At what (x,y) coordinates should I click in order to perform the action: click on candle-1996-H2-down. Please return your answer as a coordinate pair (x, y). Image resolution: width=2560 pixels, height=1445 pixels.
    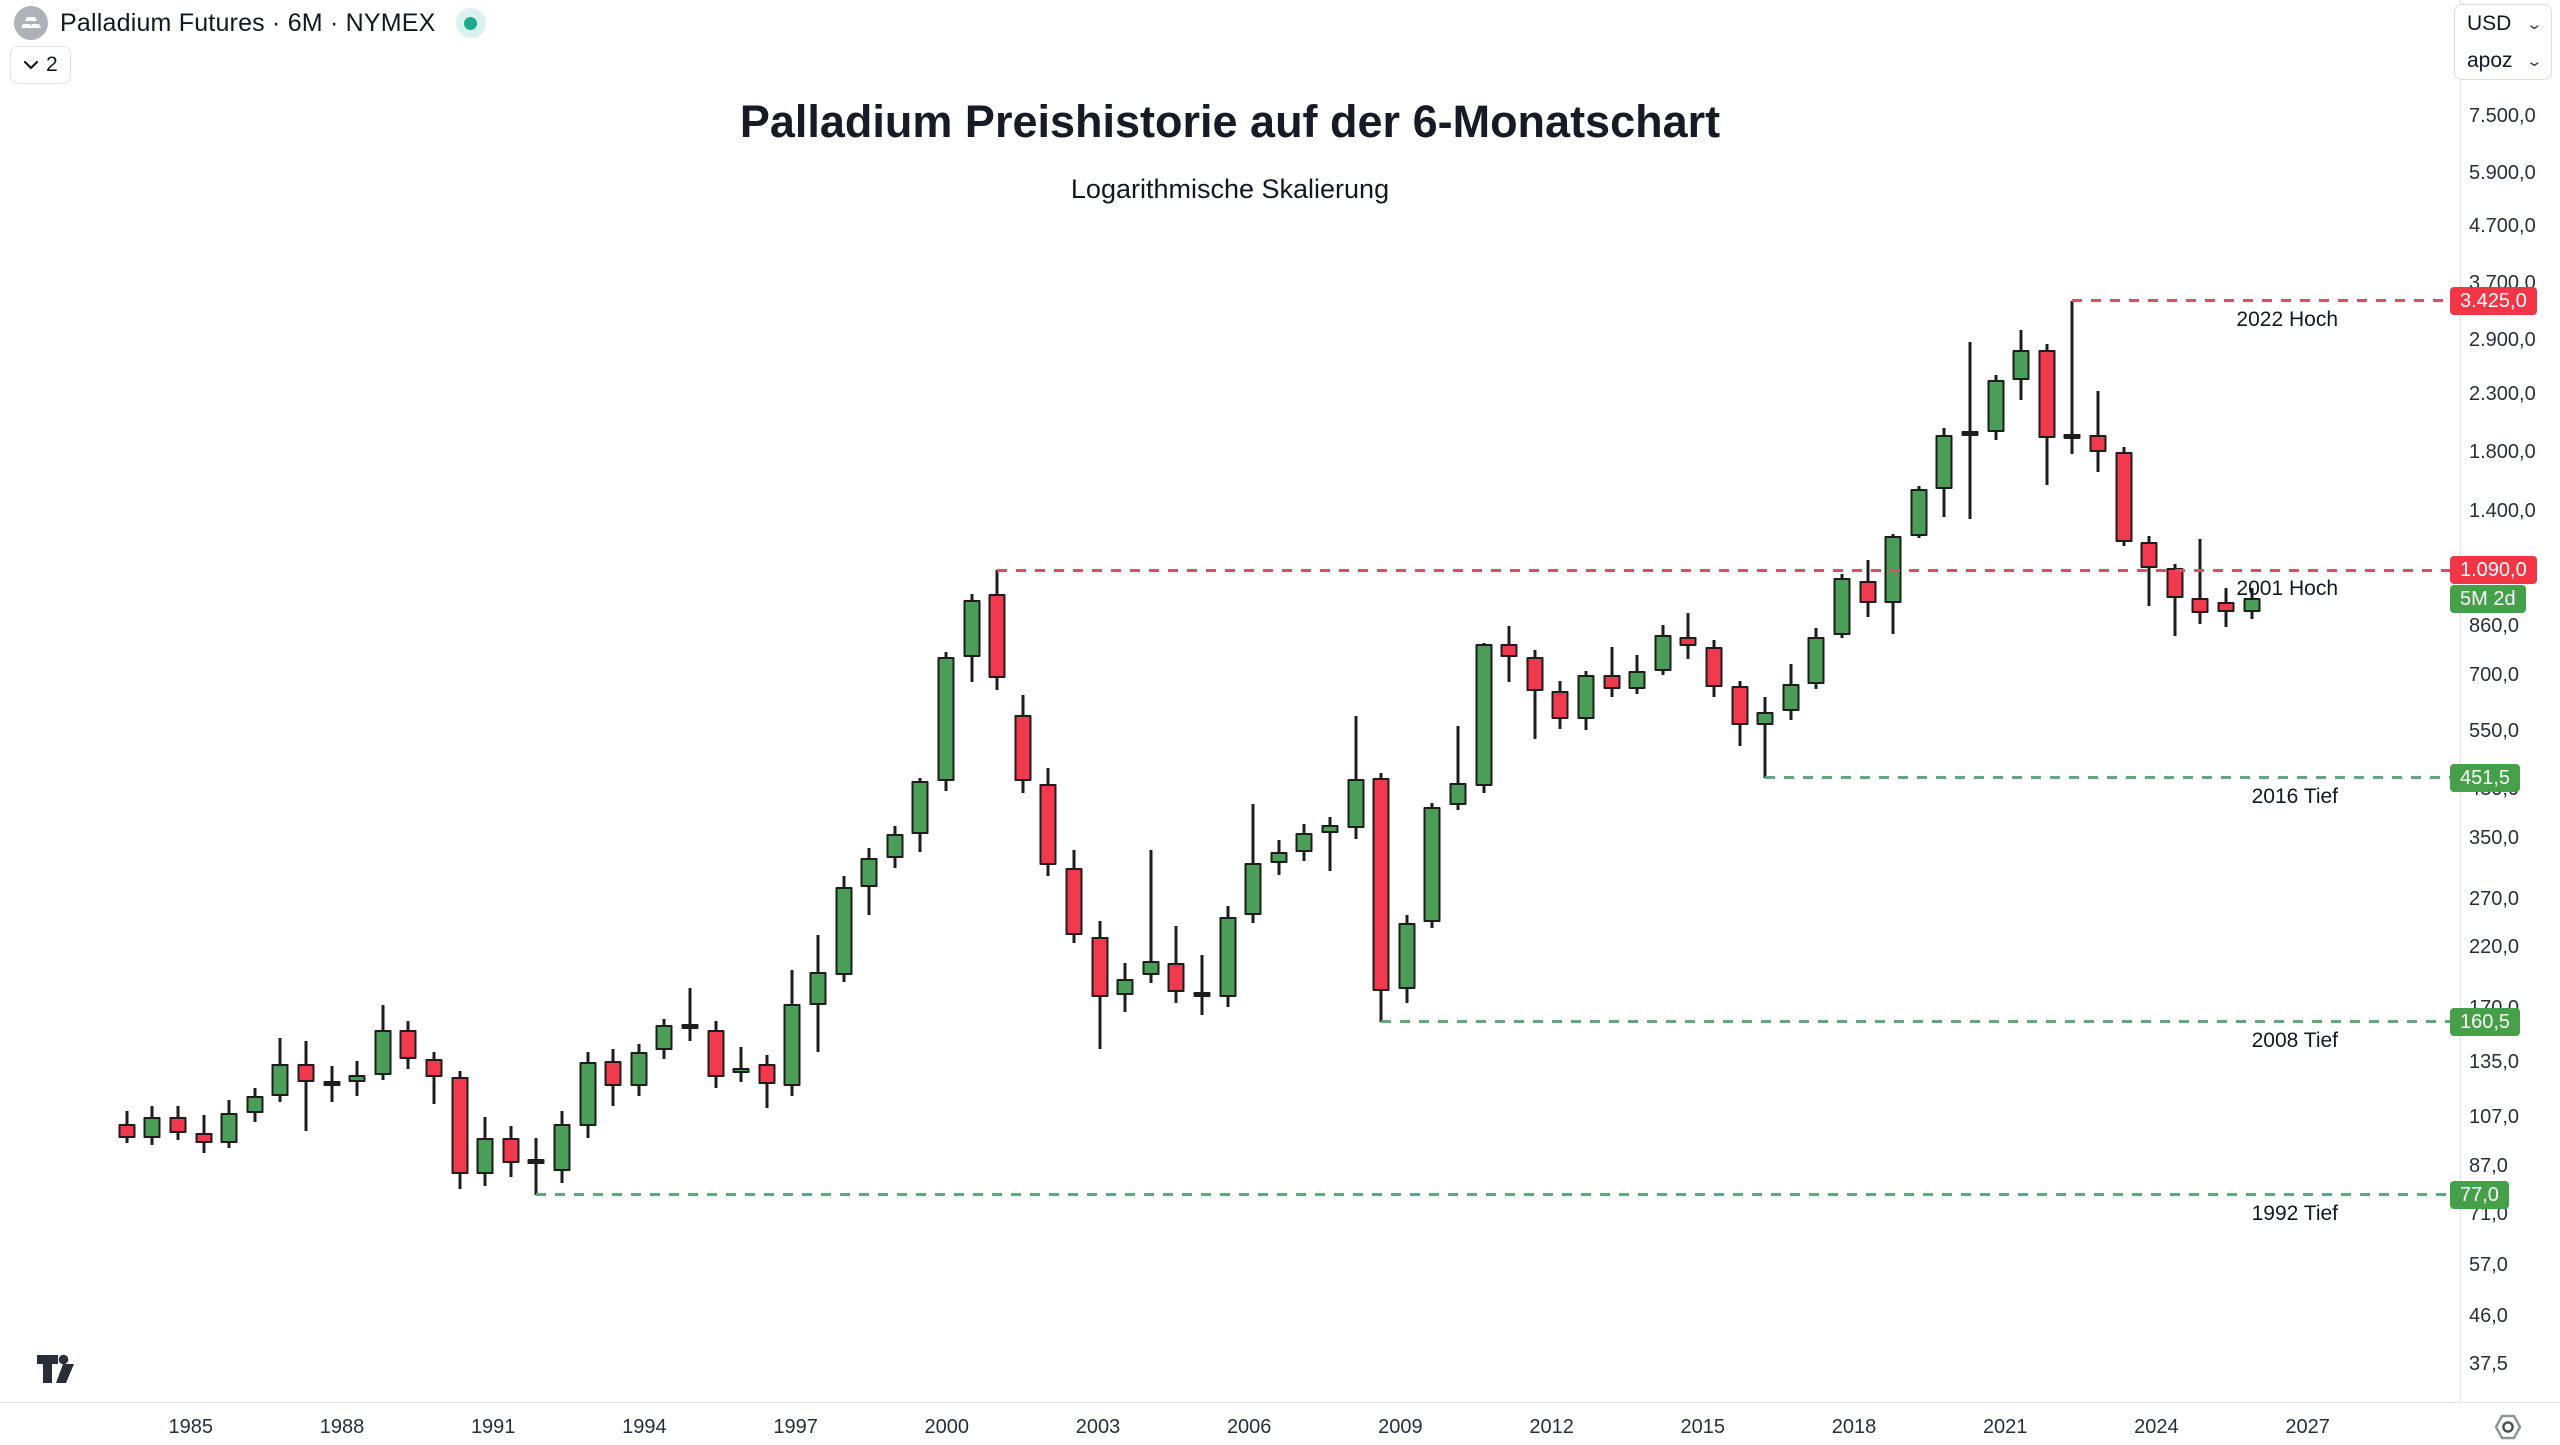
    Looking at the image, I should click on (767, 1074).